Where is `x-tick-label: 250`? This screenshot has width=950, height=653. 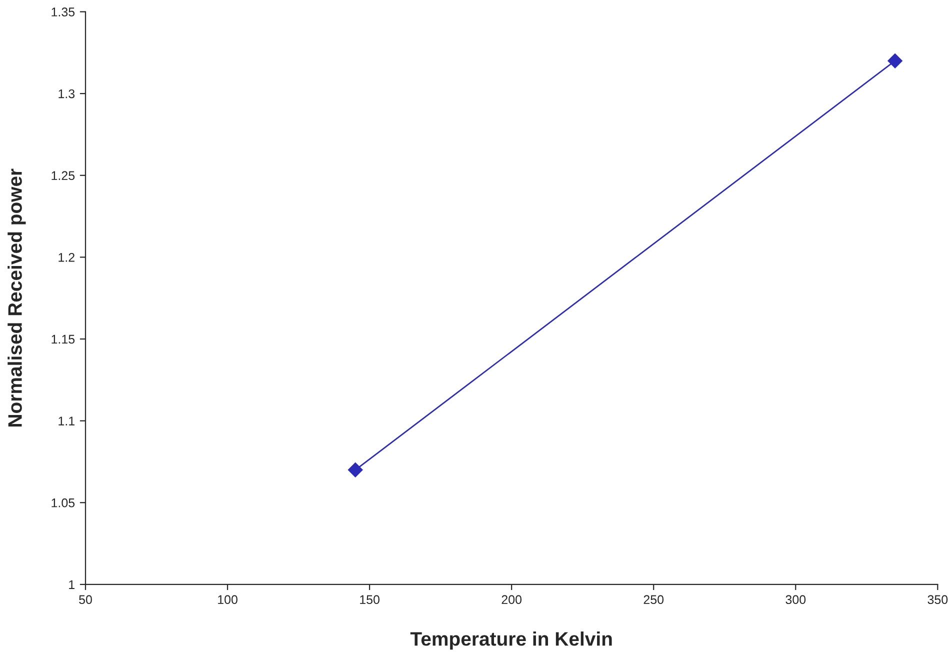 x-tick-label: 250 is located at coordinates (654, 599).